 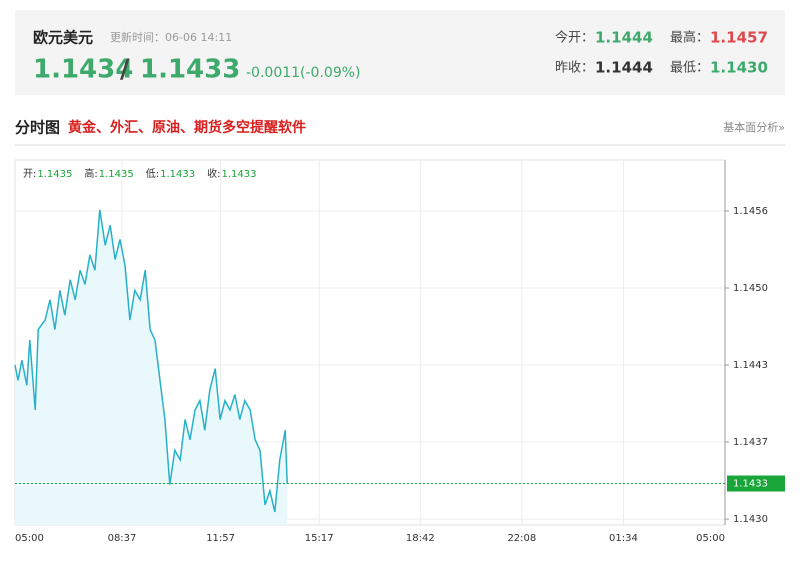 What do you see at coordinates (90, 173) in the screenshot?
I see `ohlc-label: 高:` at bounding box center [90, 173].